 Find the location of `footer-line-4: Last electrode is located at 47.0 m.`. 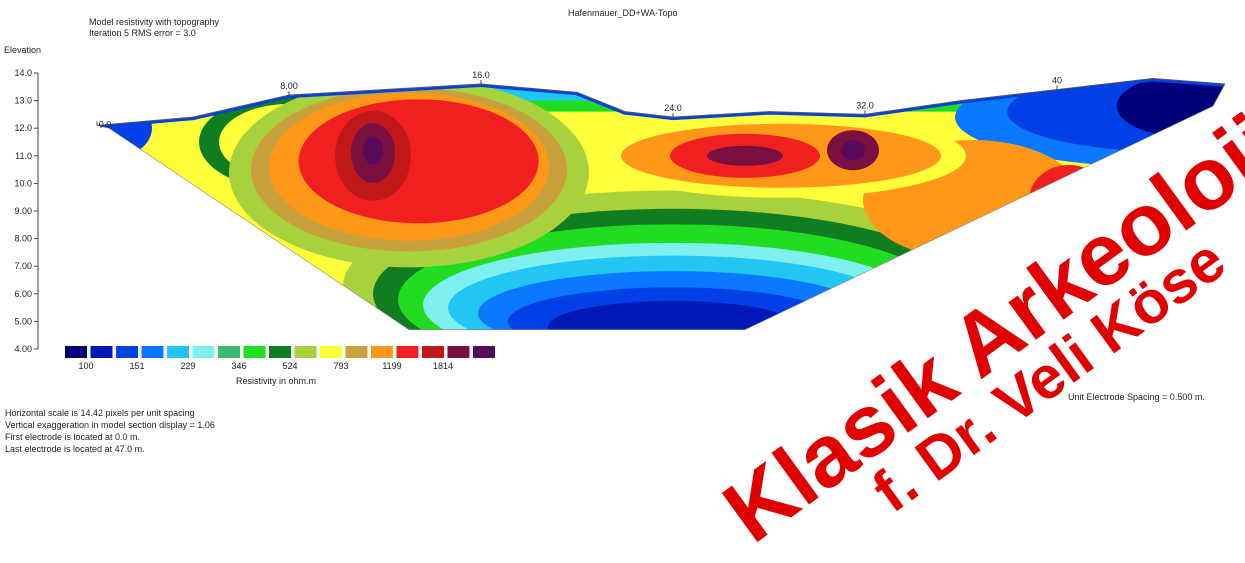

footer-line-4: Last electrode is located at 47.0 m. is located at coordinates (75, 449).